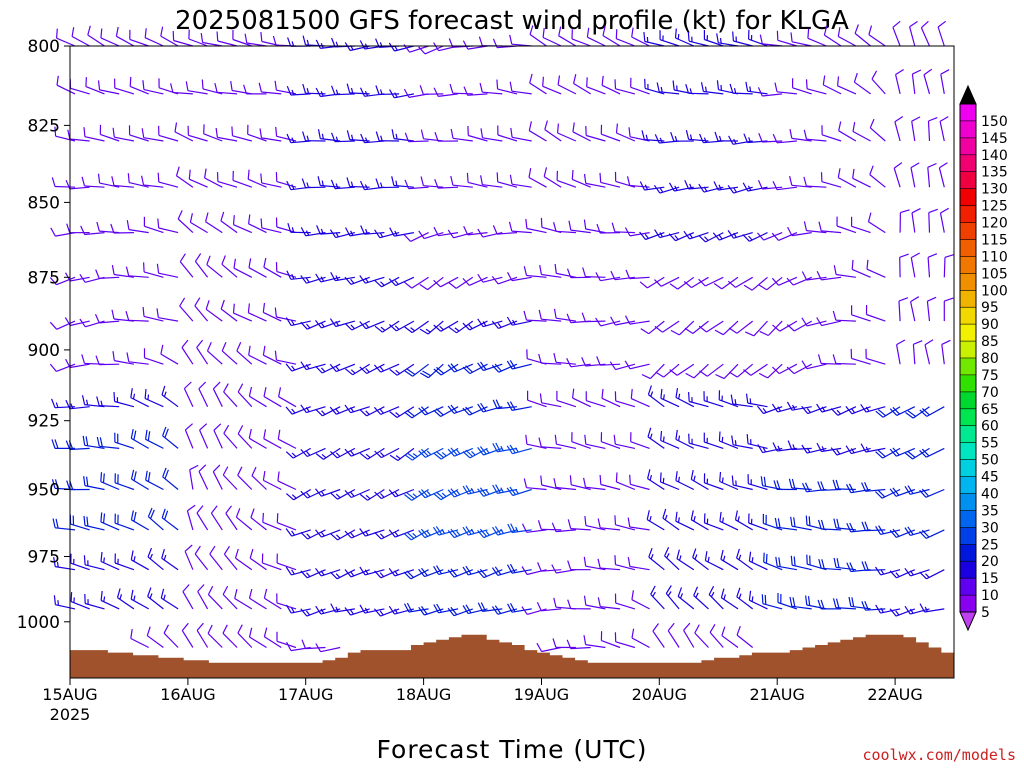 The width and height of the screenshot is (1024, 768). Describe the element at coordinates (994, 173) in the screenshot. I see `colorbar-label: 135` at that location.